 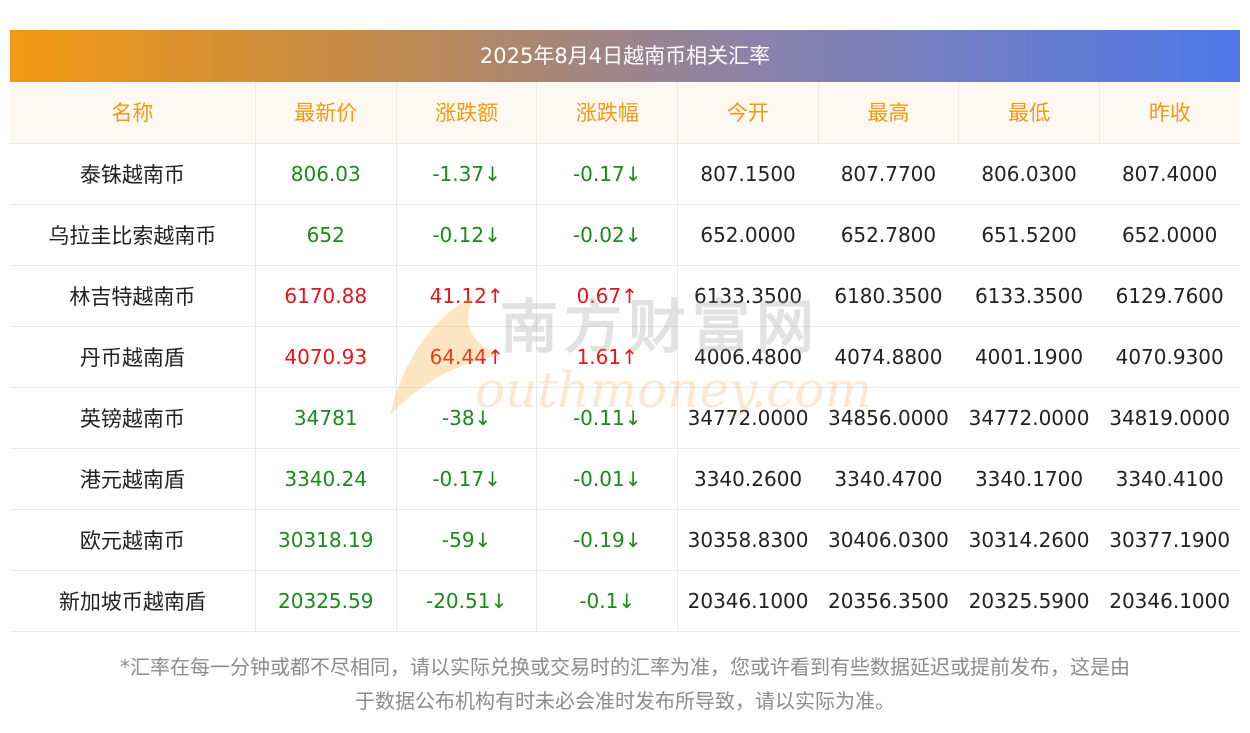 What do you see at coordinates (467, 479) in the screenshot?
I see `cell-change: -0.17↓` at bounding box center [467, 479].